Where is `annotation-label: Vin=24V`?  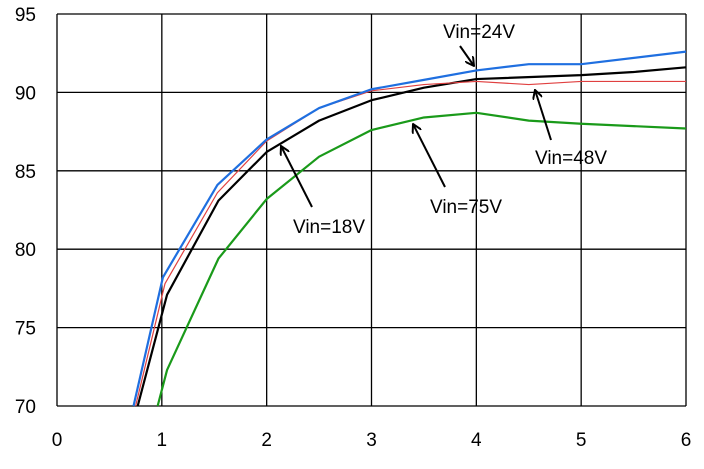
annotation-label: Vin=24V is located at coordinates (479, 32).